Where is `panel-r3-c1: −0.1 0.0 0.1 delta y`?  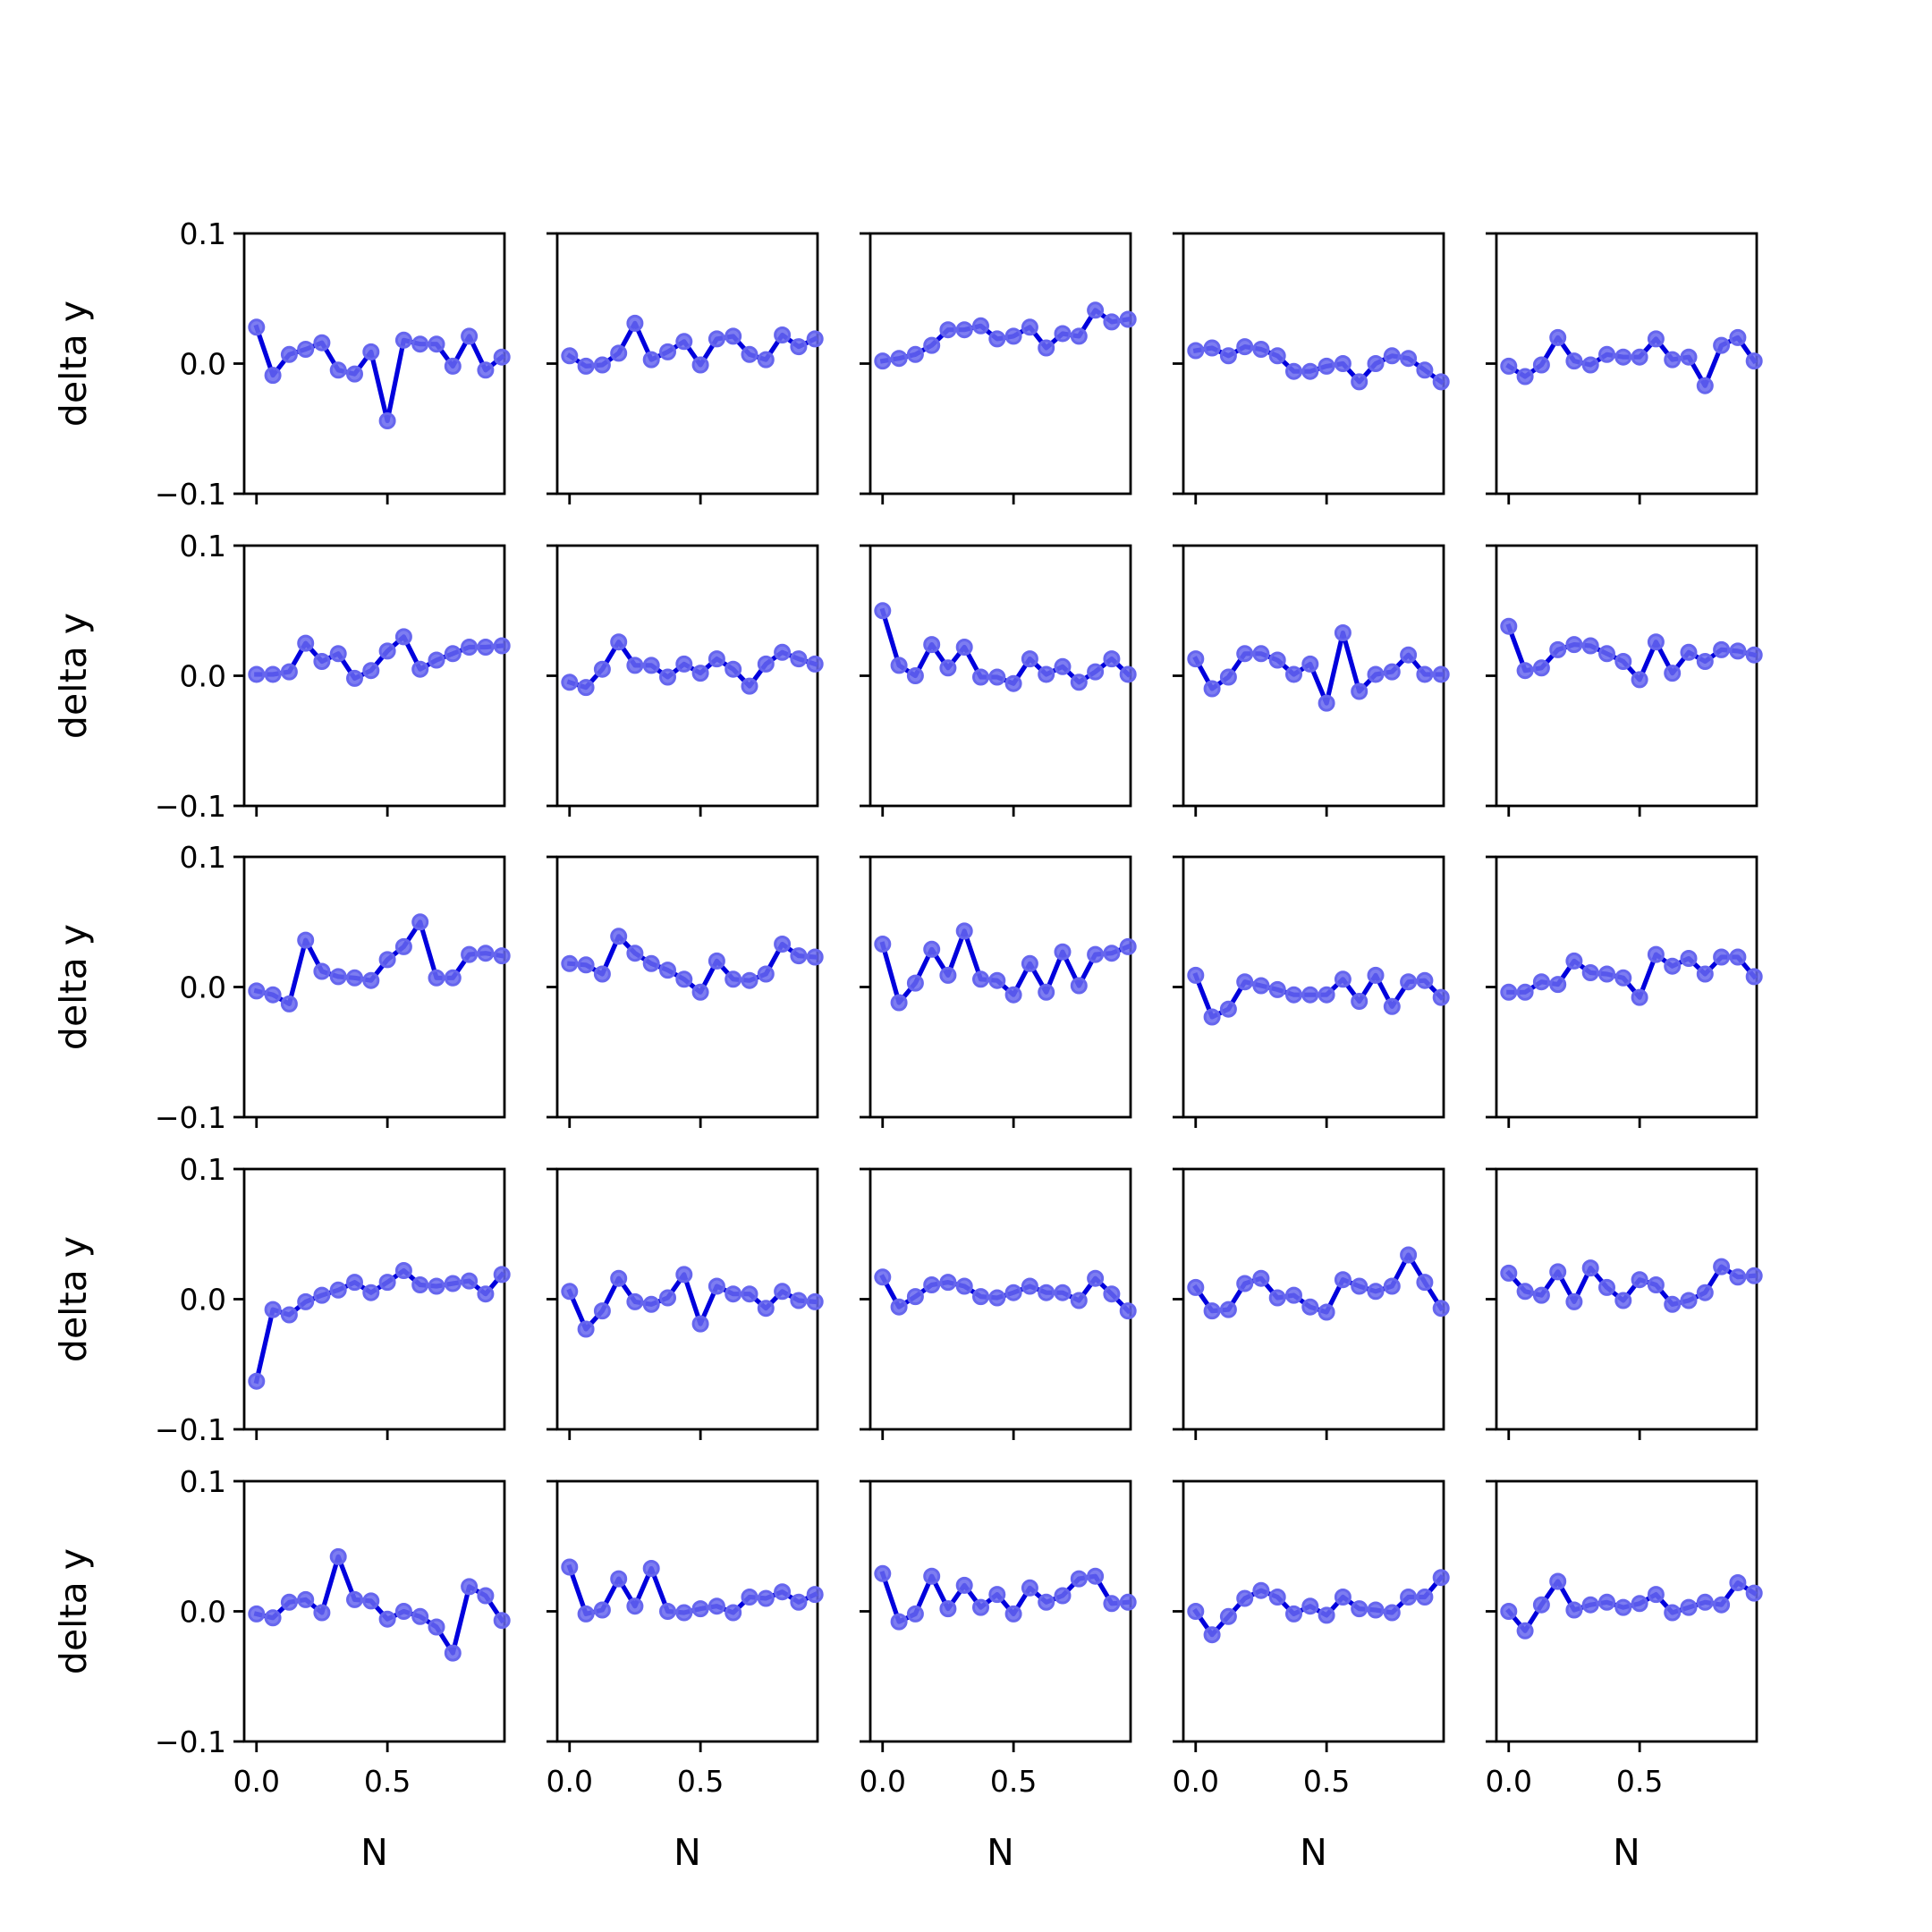 panel-r3-c1: −0.1 0.0 0.1 delta y is located at coordinates (281, 987).